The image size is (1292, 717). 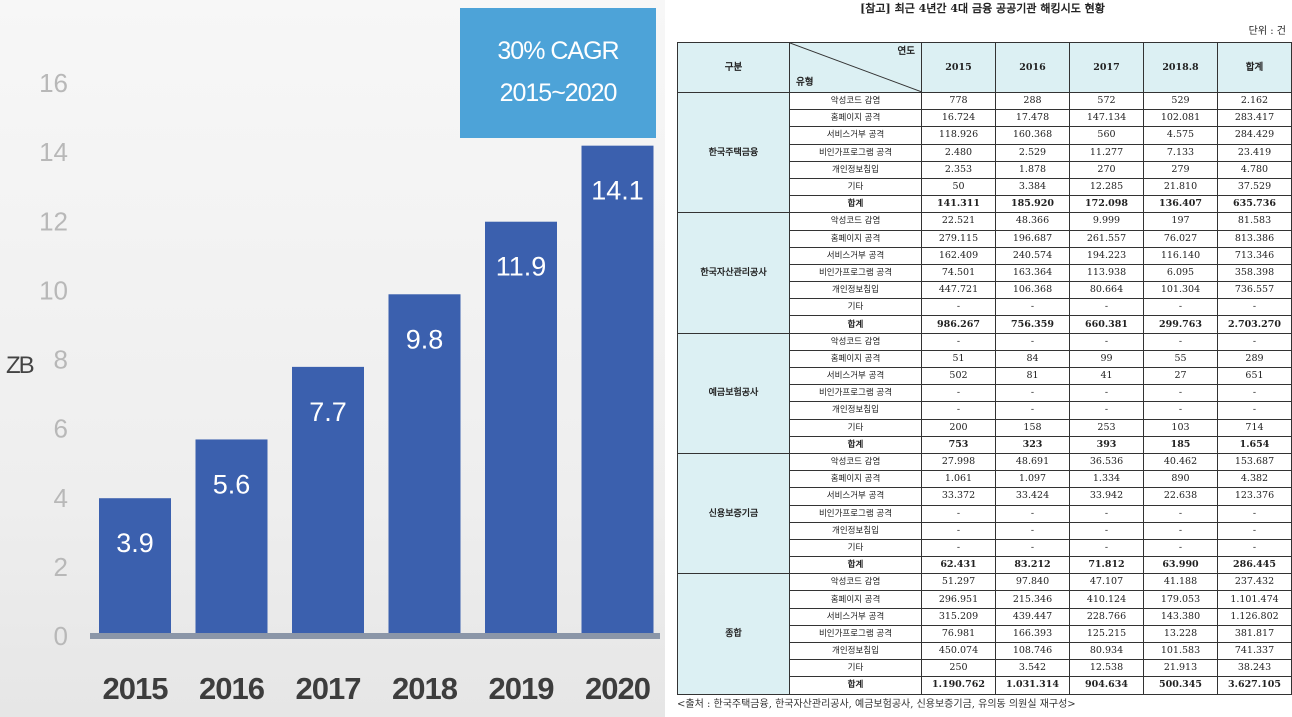 I want to click on table-cell: 1.190.762, so click(x=958, y=685).